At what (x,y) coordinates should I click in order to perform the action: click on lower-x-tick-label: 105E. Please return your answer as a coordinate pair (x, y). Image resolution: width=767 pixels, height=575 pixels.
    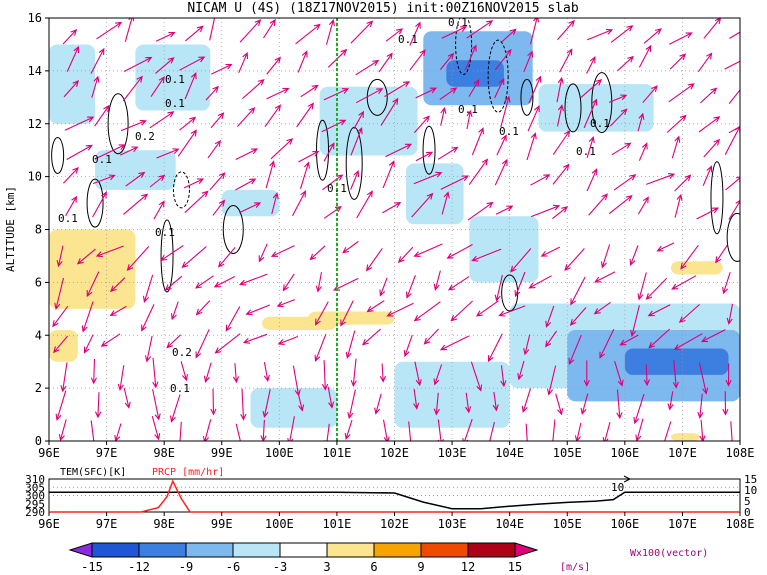
    Looking at the image, I should click on (567, 524).